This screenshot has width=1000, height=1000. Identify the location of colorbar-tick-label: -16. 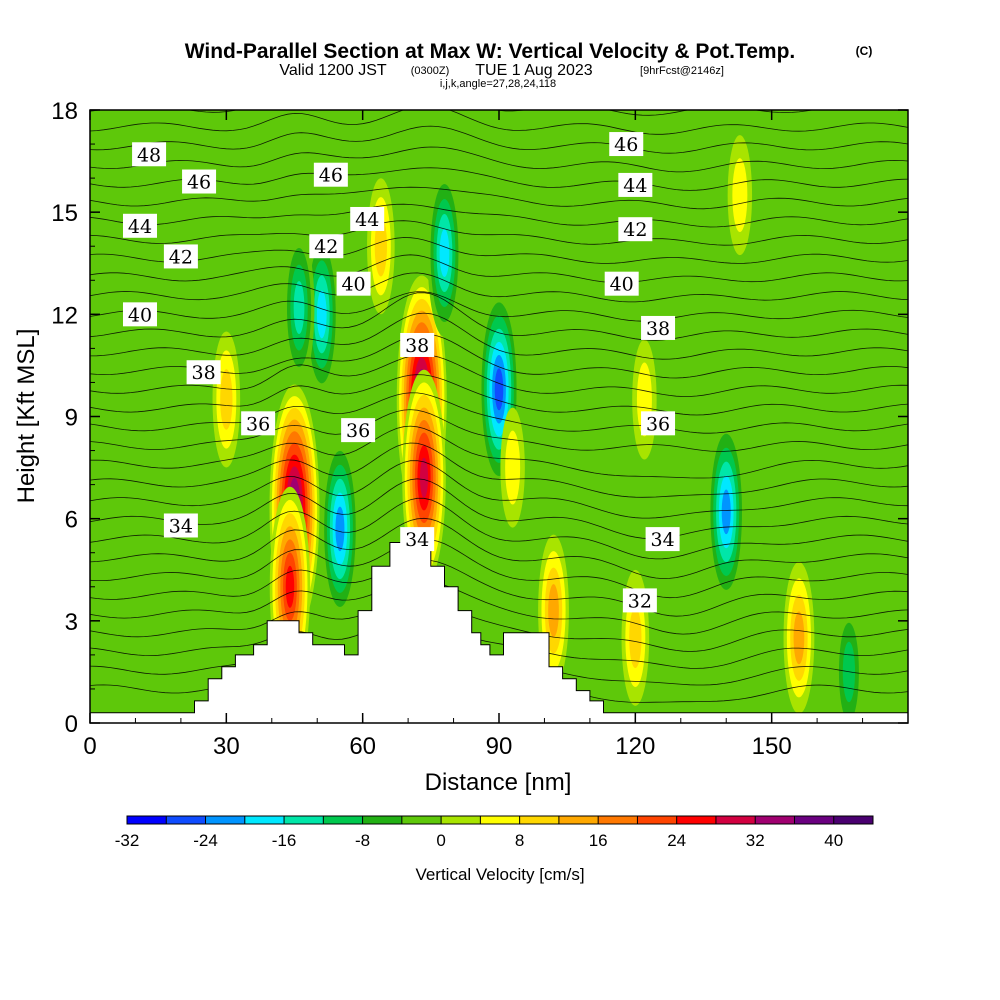
(284, 840).